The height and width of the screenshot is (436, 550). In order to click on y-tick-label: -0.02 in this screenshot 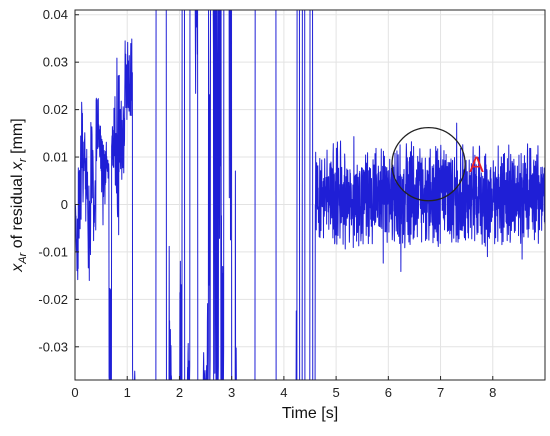, I will do `click(53, 299)`.